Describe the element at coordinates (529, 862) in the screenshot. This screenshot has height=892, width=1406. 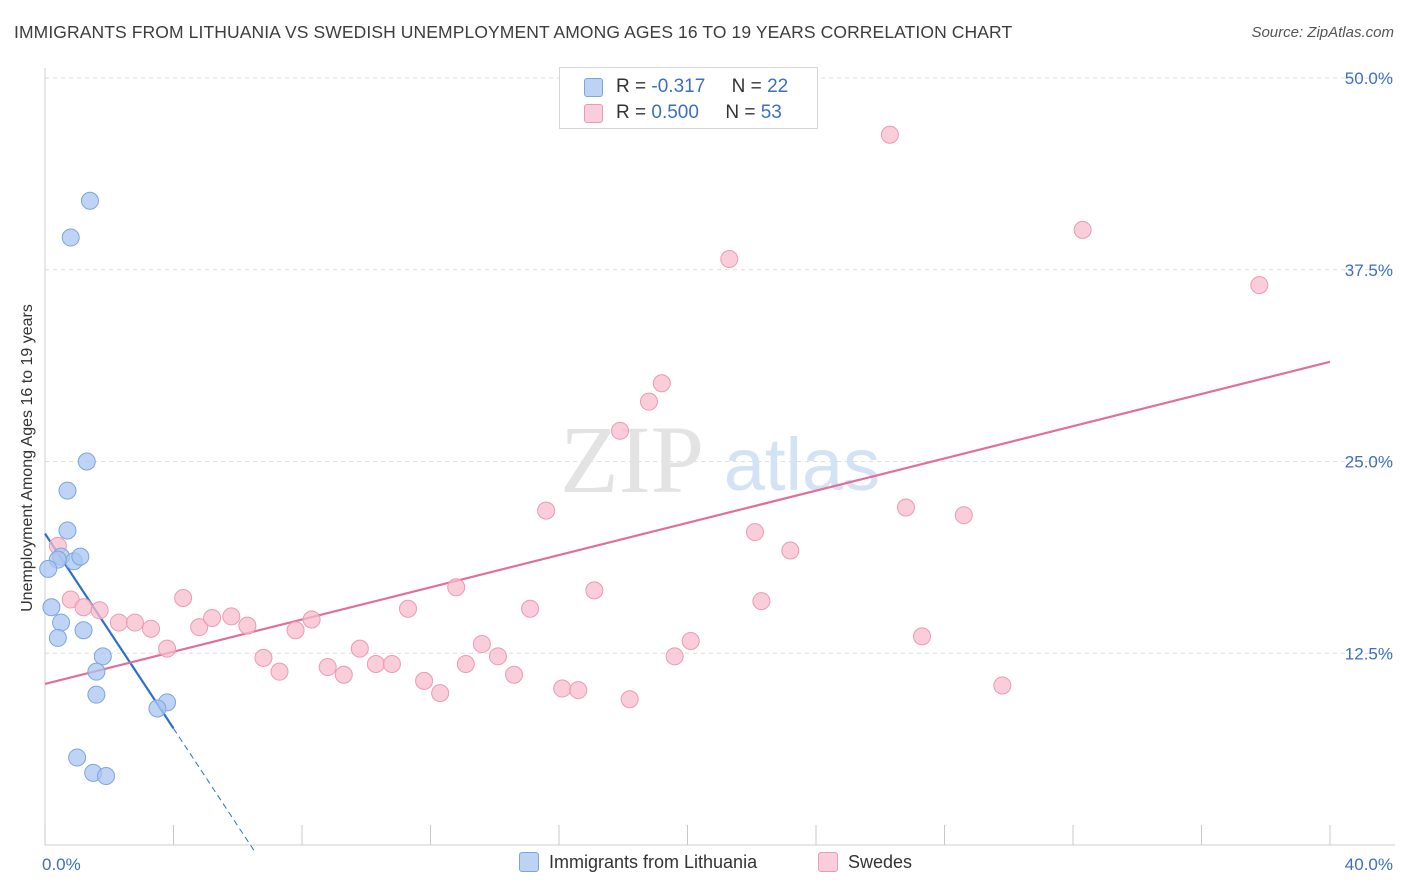
I see `bottom-legend-swatch-lithuania` at that location.